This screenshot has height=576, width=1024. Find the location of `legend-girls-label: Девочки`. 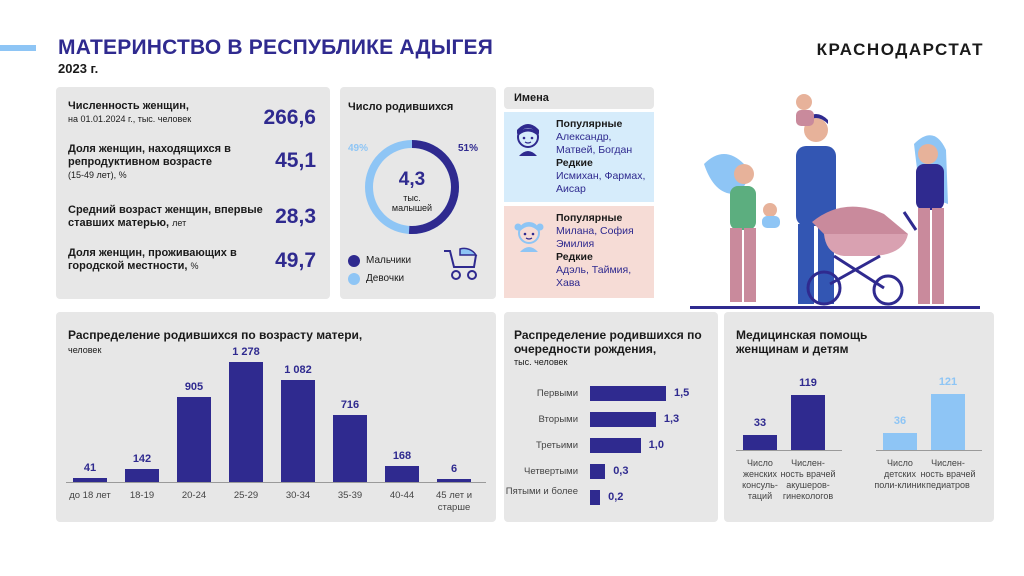

legend-girls-label: Девочки is located at coordinates (385, 278).